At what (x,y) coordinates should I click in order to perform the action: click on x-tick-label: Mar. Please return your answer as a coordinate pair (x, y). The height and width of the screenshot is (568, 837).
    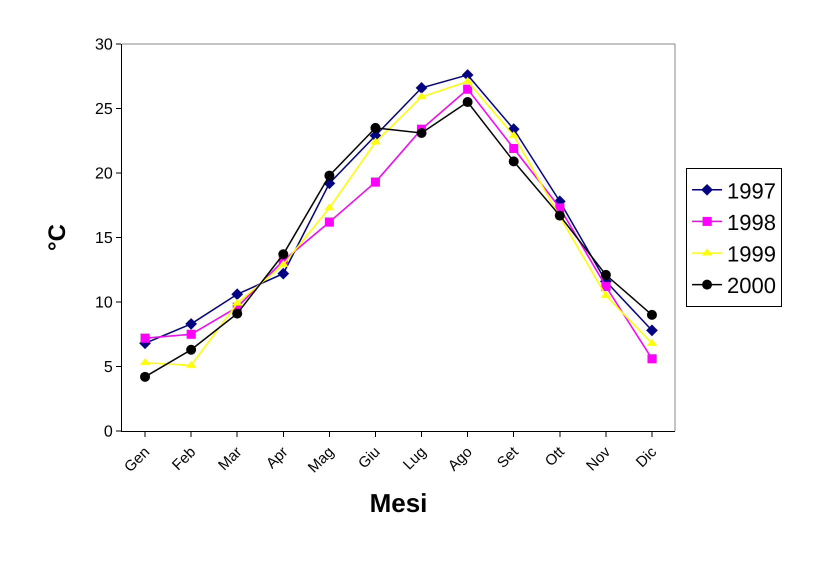
    Looking at the image, I should click on (230, 459).